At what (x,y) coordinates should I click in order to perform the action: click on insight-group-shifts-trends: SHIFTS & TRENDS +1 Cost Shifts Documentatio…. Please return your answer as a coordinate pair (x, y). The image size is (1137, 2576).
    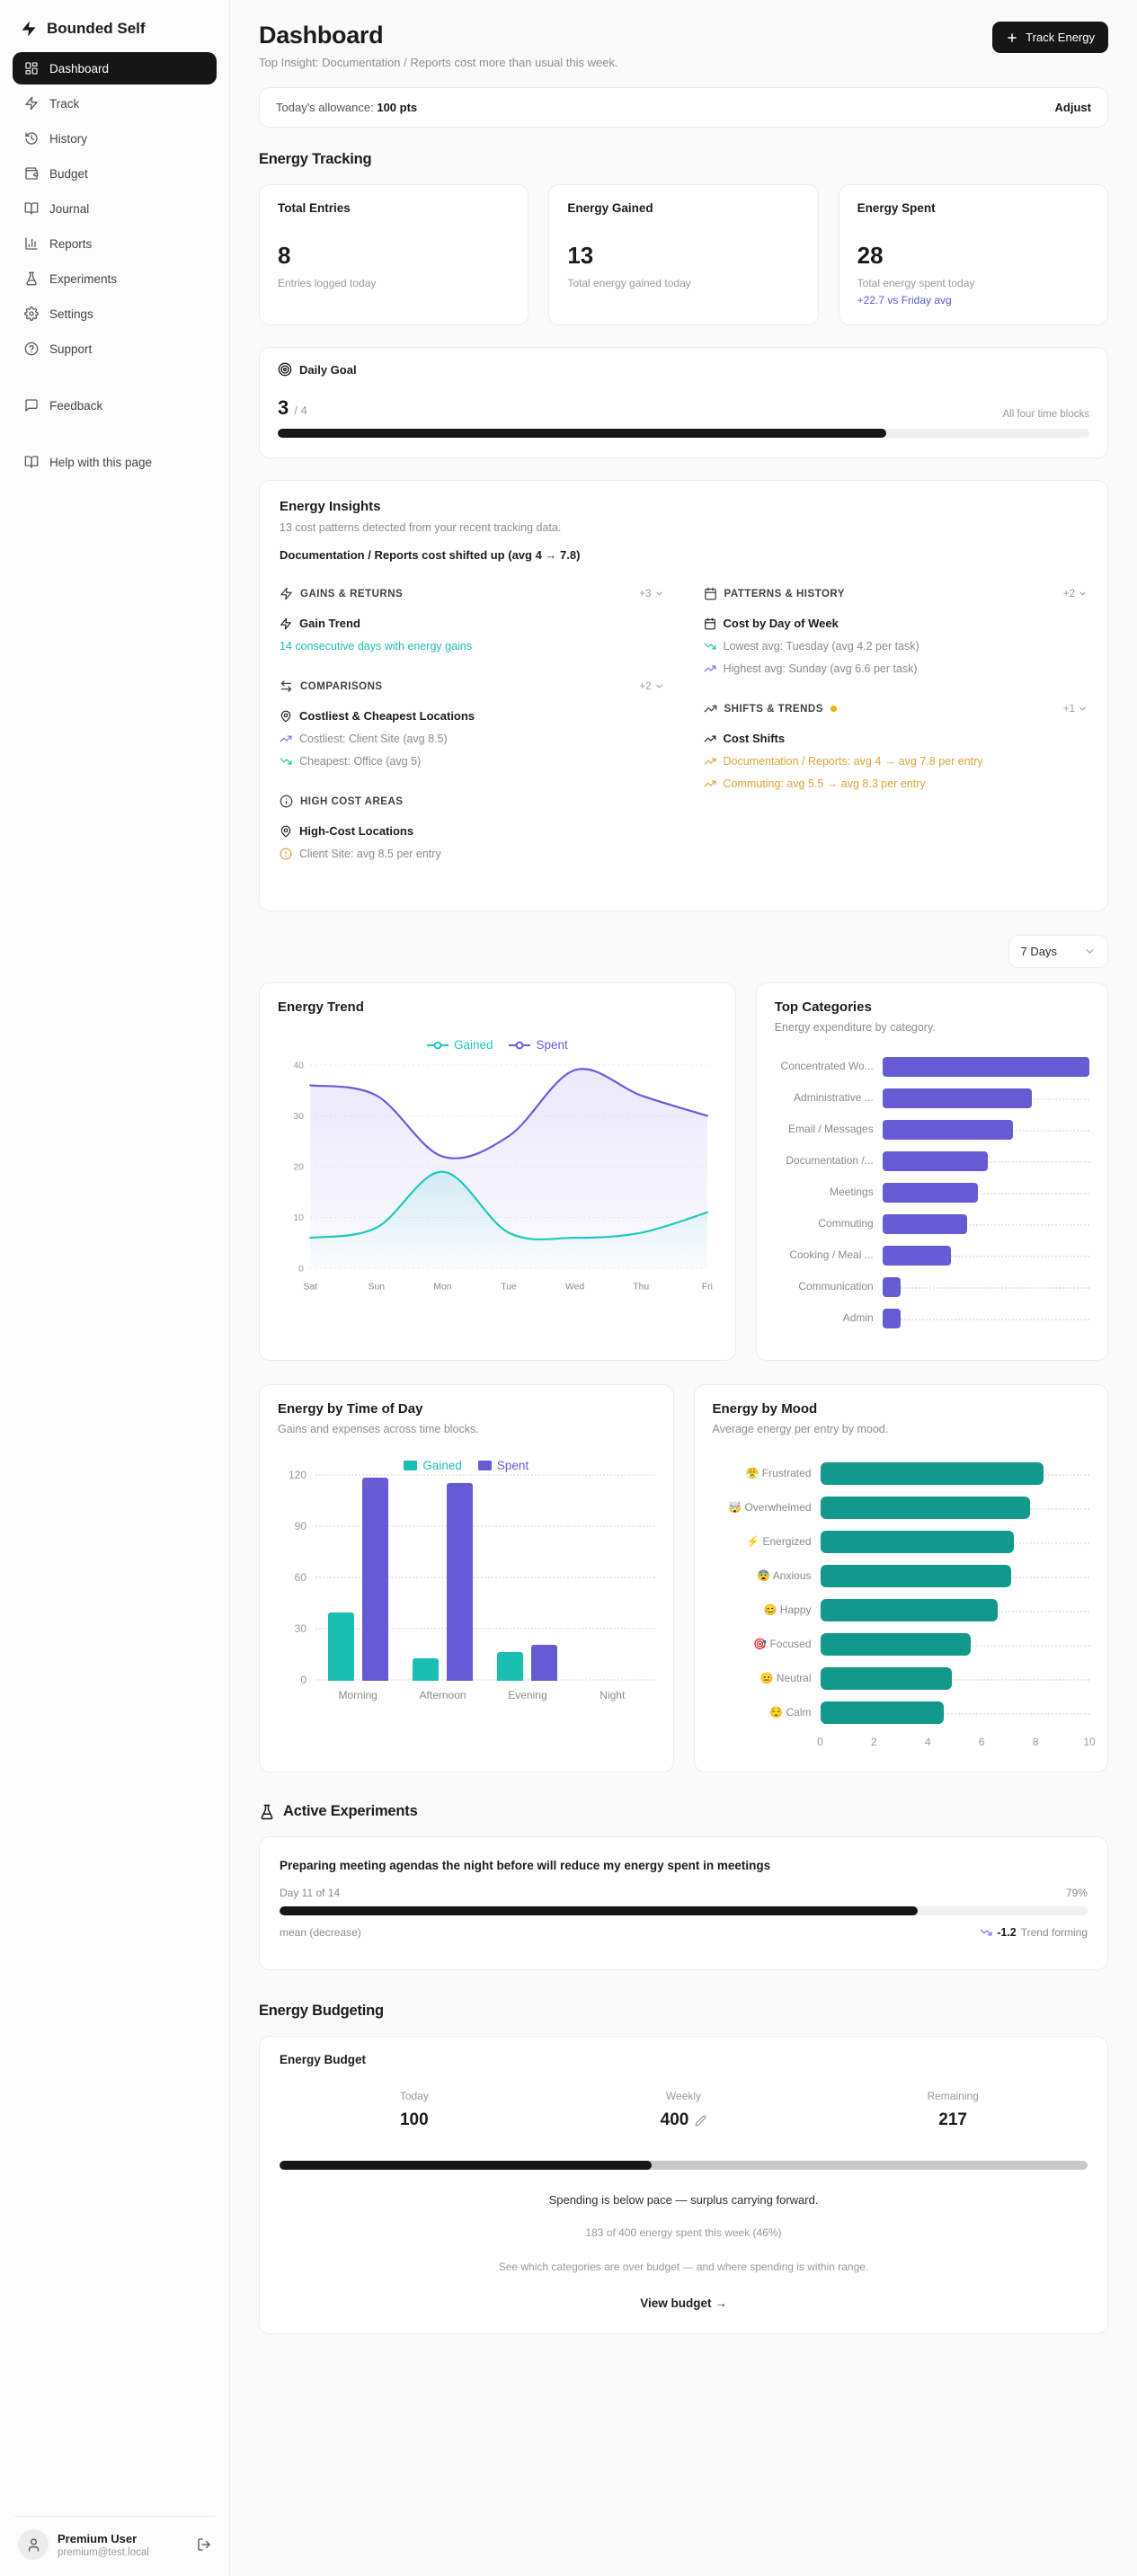
    Looking at the image, I should click on (896, 746).